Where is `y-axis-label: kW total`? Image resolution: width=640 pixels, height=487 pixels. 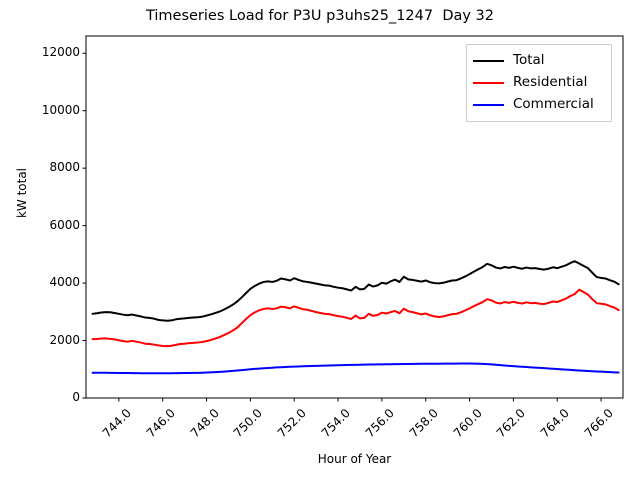 y-axis-label: kW total is located at coordinates (22, 193).